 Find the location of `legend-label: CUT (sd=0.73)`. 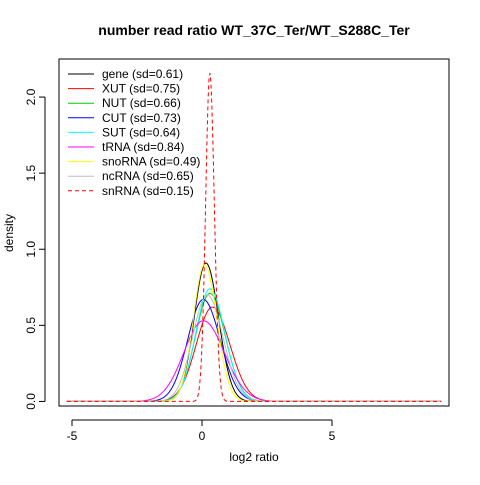

legend-label: CUT (sd=0.73) is located at coordinates (141, 118).